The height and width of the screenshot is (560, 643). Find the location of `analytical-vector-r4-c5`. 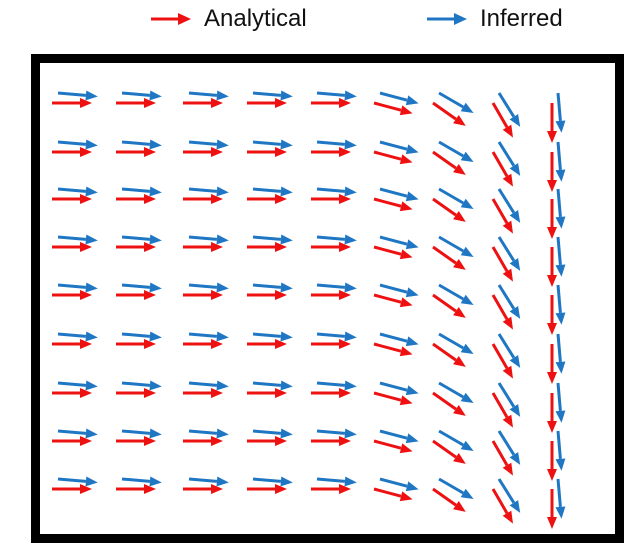

analytical-vector-r4-c5 is located at coordinates (393, 300).